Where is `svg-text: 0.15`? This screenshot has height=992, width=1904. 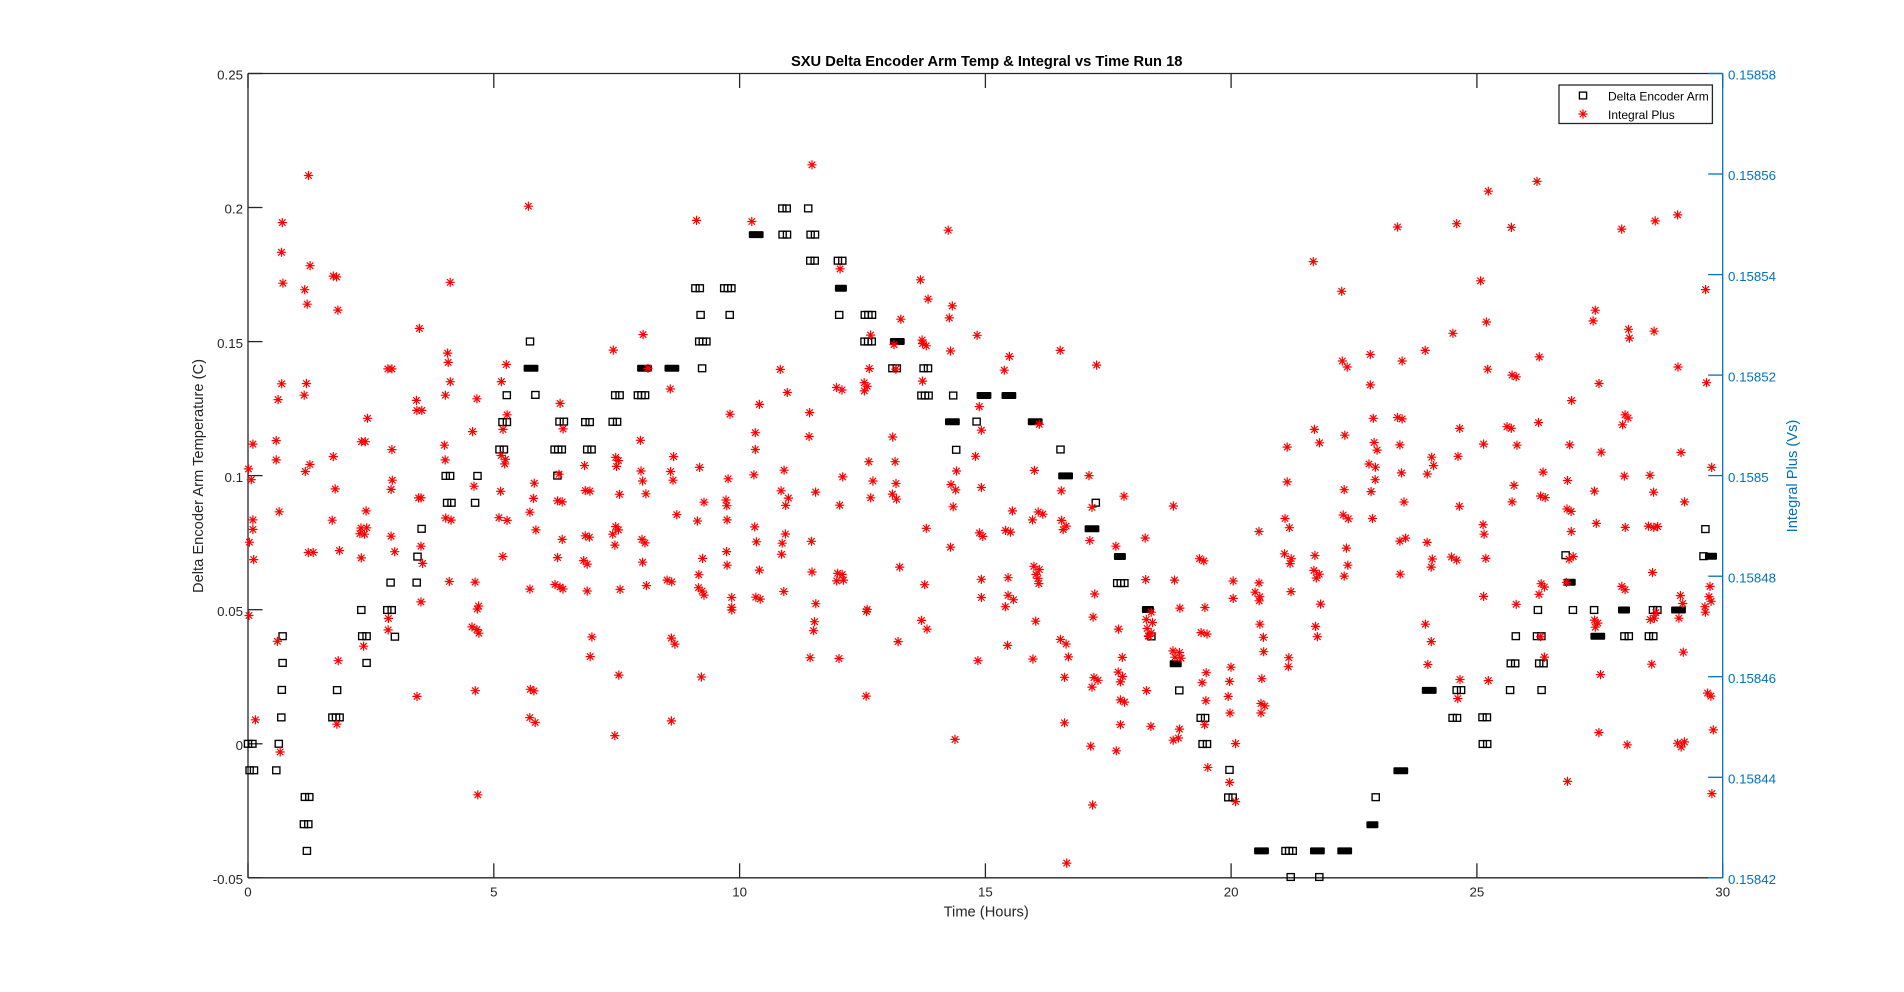
svg-text: 0.15 is located at coordinates (230, 343).